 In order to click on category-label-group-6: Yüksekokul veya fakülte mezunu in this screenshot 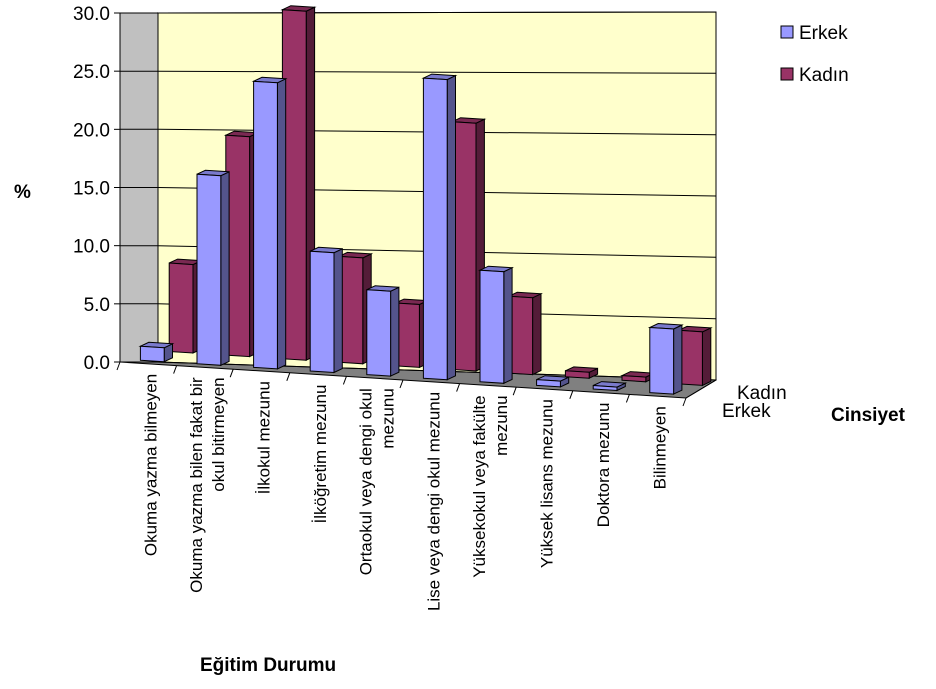, I will do `click(490, 486)`.